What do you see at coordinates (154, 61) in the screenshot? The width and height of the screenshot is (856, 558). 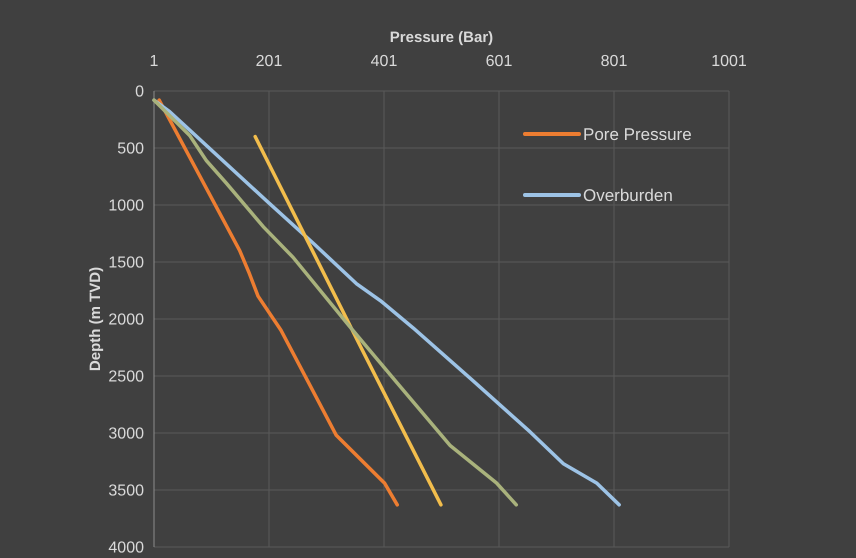 I see `x-tick-label: 1` at bounding box center [154, 61].